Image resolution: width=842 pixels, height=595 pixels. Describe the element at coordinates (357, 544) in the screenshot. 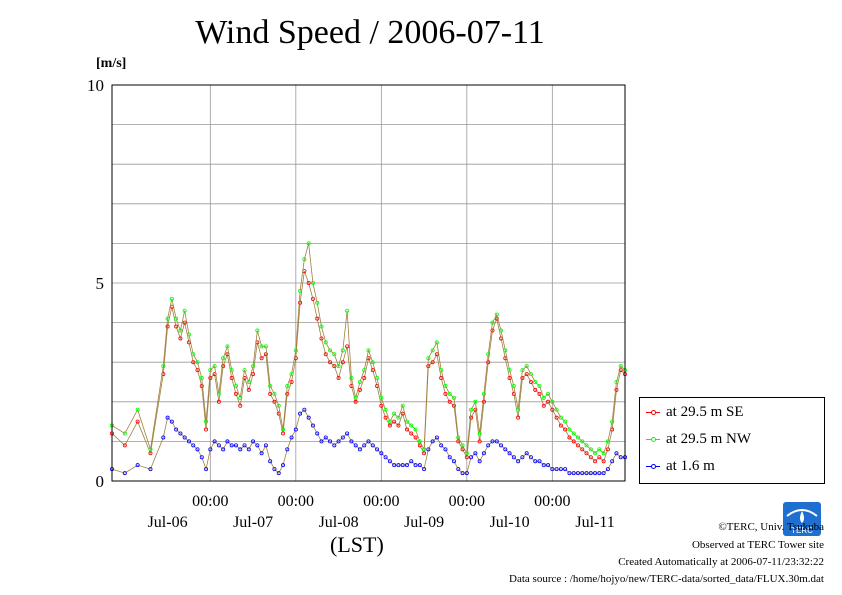

I see `x-axis-label: (LST)` at that location.